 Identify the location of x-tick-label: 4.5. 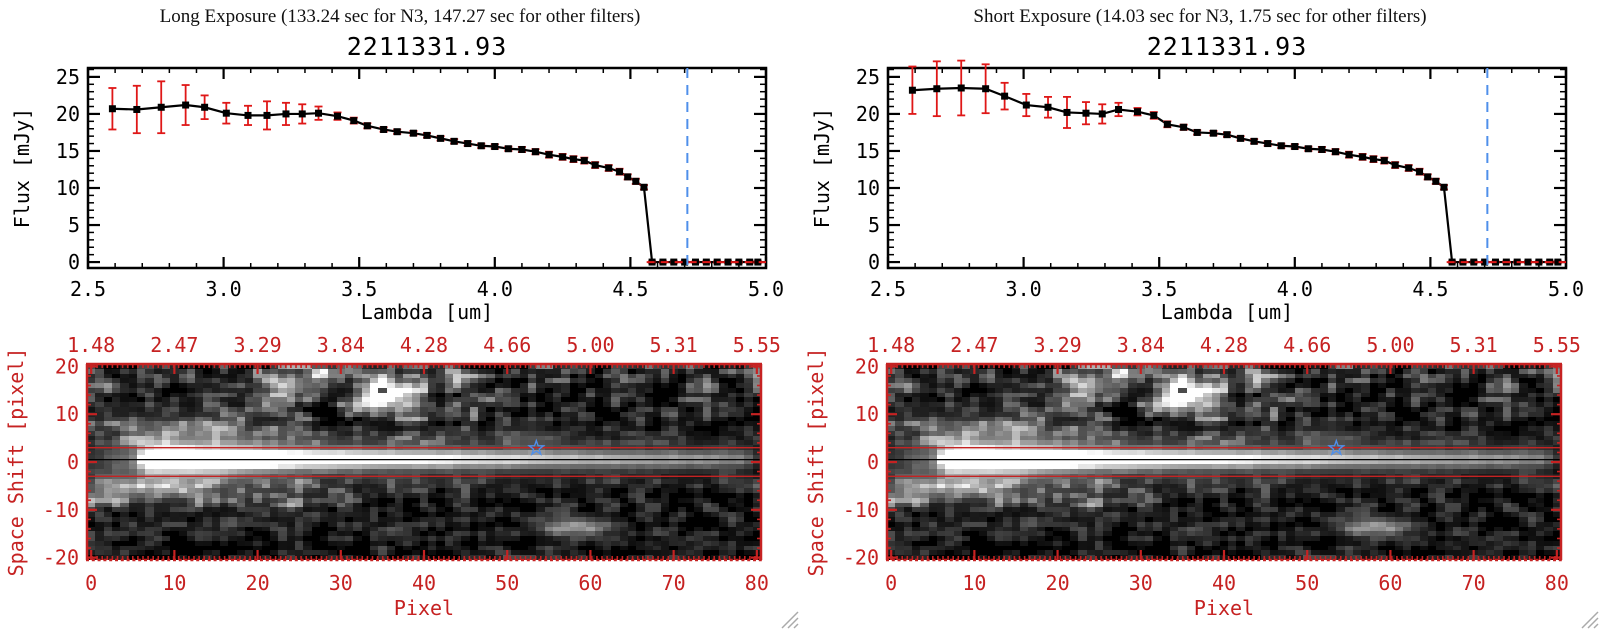
(630, 289).